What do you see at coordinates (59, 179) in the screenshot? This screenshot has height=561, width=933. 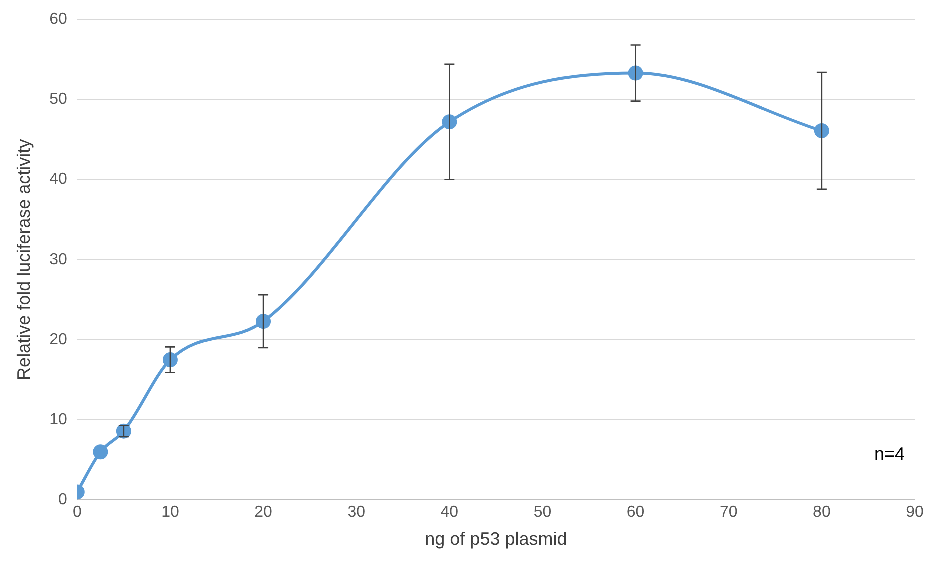 I see `y-tick-label: 40` at bounding box center [59, 179].